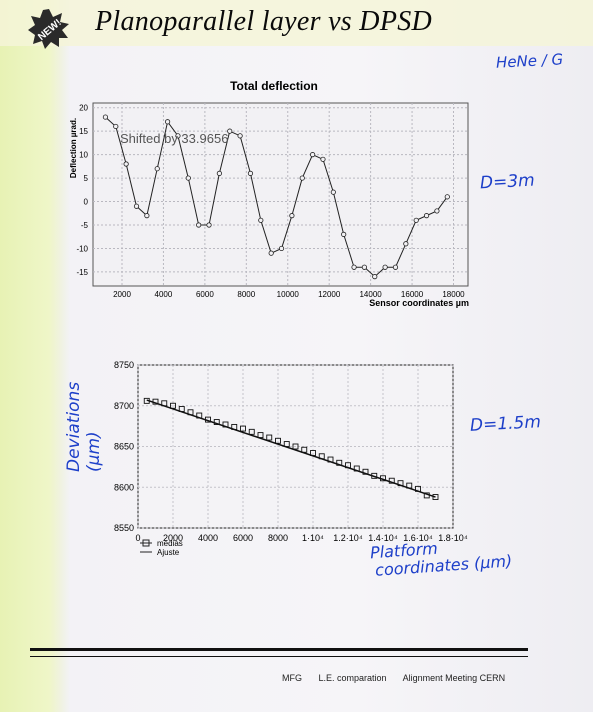 Image resolution: width=593 pixels, height=712 pixels. I want to click on chart1-x-tick-label: 6000, so click(205, 294).